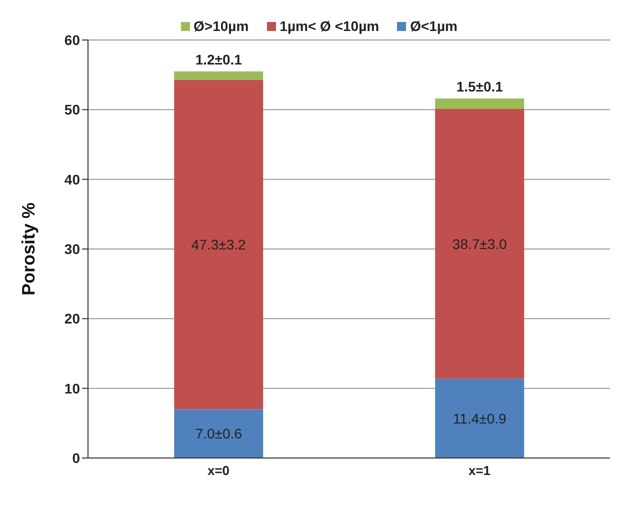 This screenshot has height=510, width=630. Describe the element at coordinates (72, 179) in the screenshot. I see `y-tick-label: 40` at that location.